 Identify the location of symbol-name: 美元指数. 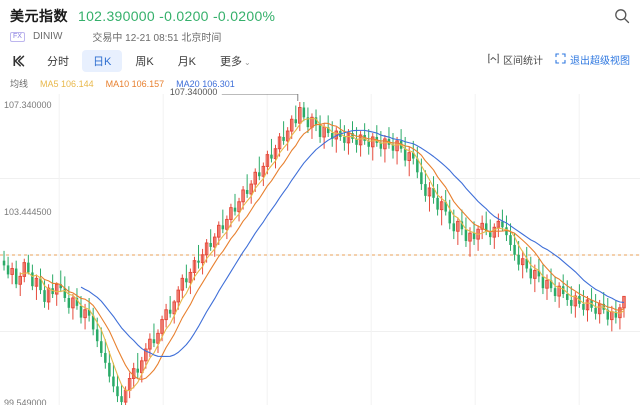
(39, 16).